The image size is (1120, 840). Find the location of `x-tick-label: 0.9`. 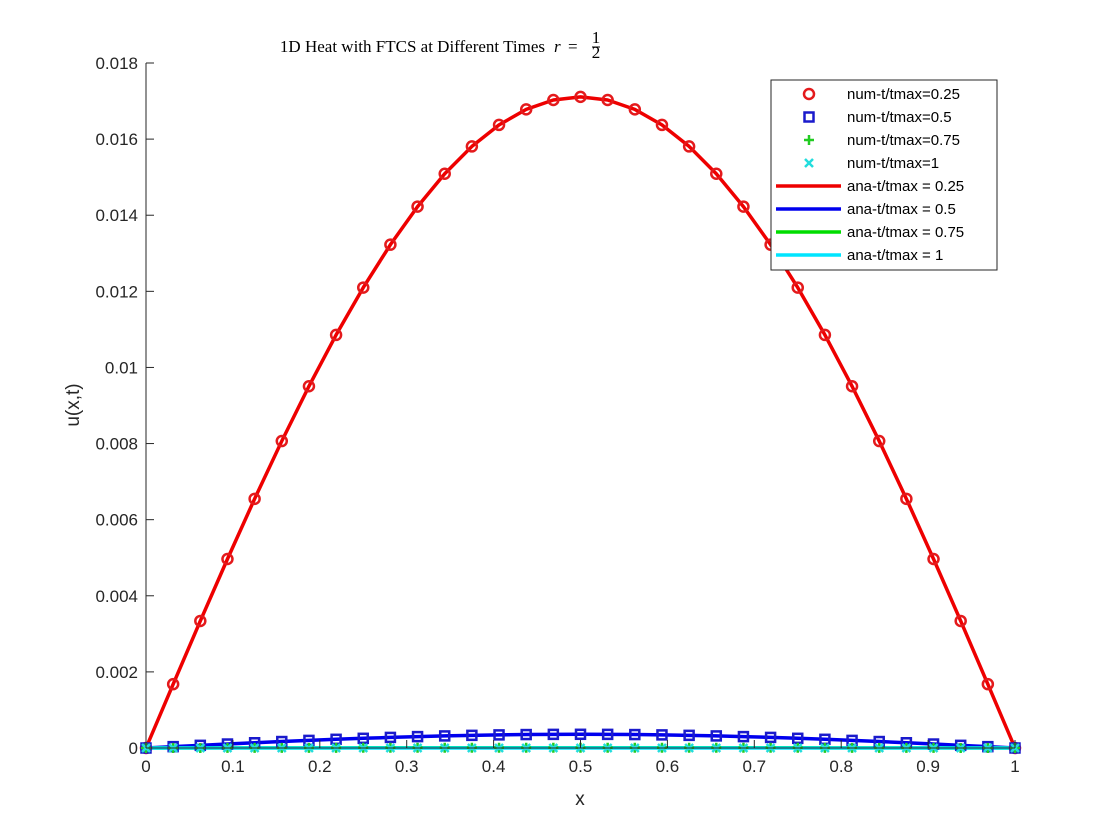

x-tick-label: 0.9 is located at coordinates (928, 766).